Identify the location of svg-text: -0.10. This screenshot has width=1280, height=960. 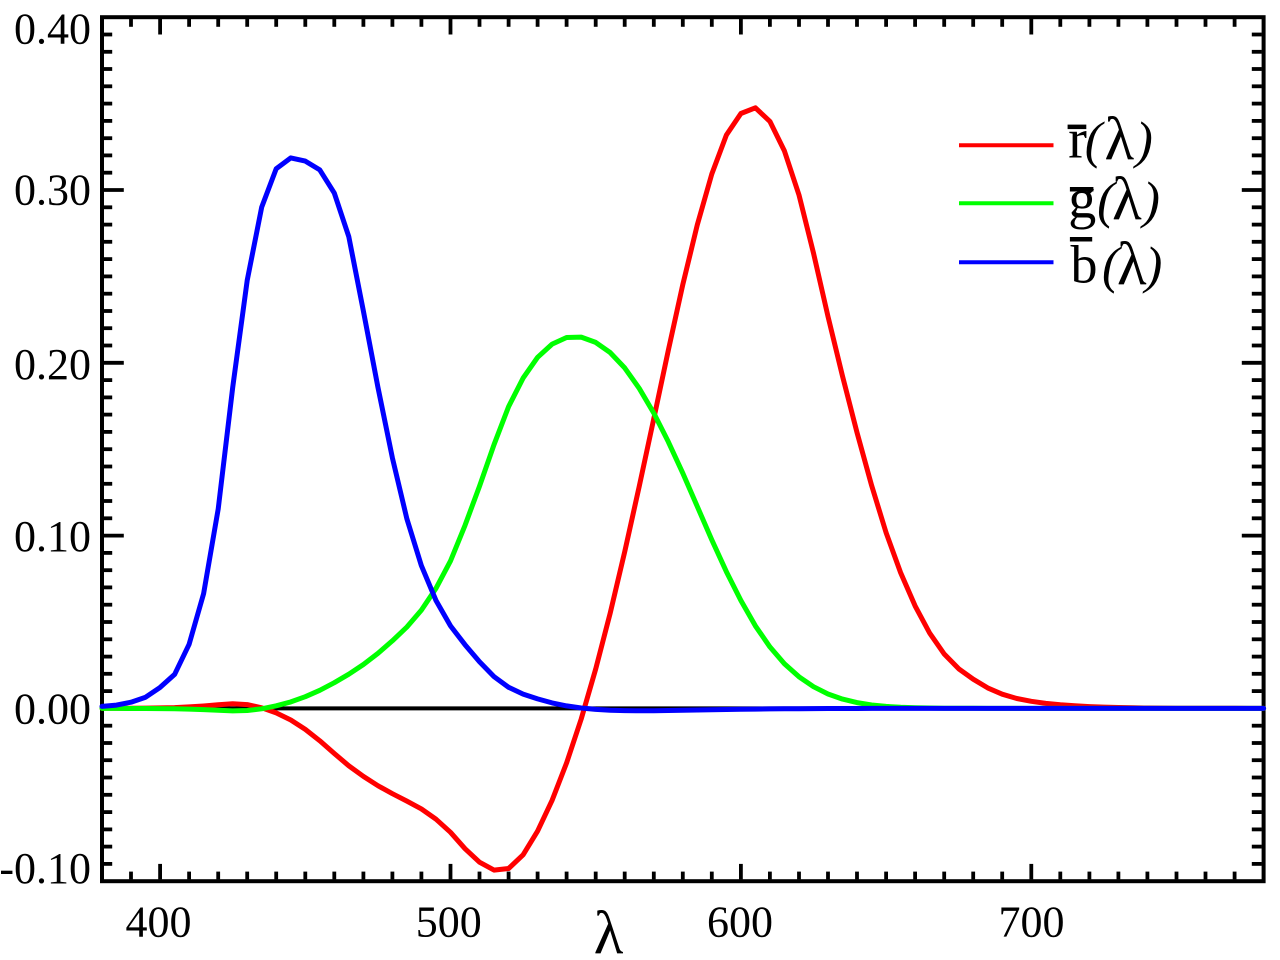
(45, 868).